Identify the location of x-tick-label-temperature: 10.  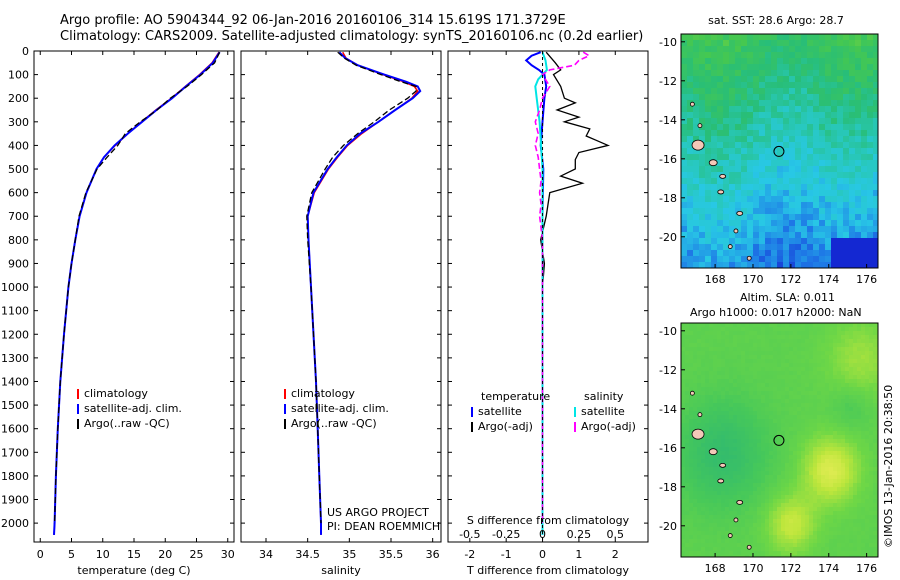
(103, 554).